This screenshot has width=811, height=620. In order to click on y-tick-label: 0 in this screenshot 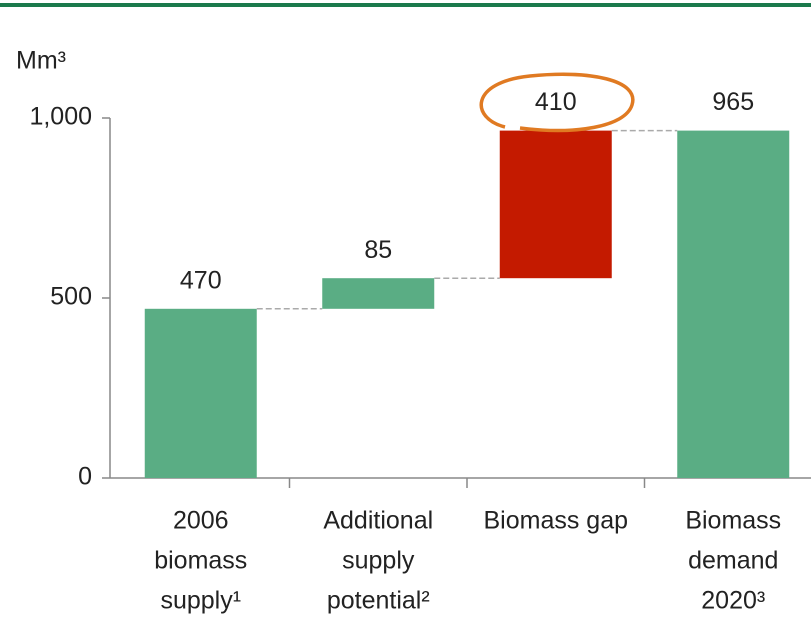, I will do `click(85, 477)`.